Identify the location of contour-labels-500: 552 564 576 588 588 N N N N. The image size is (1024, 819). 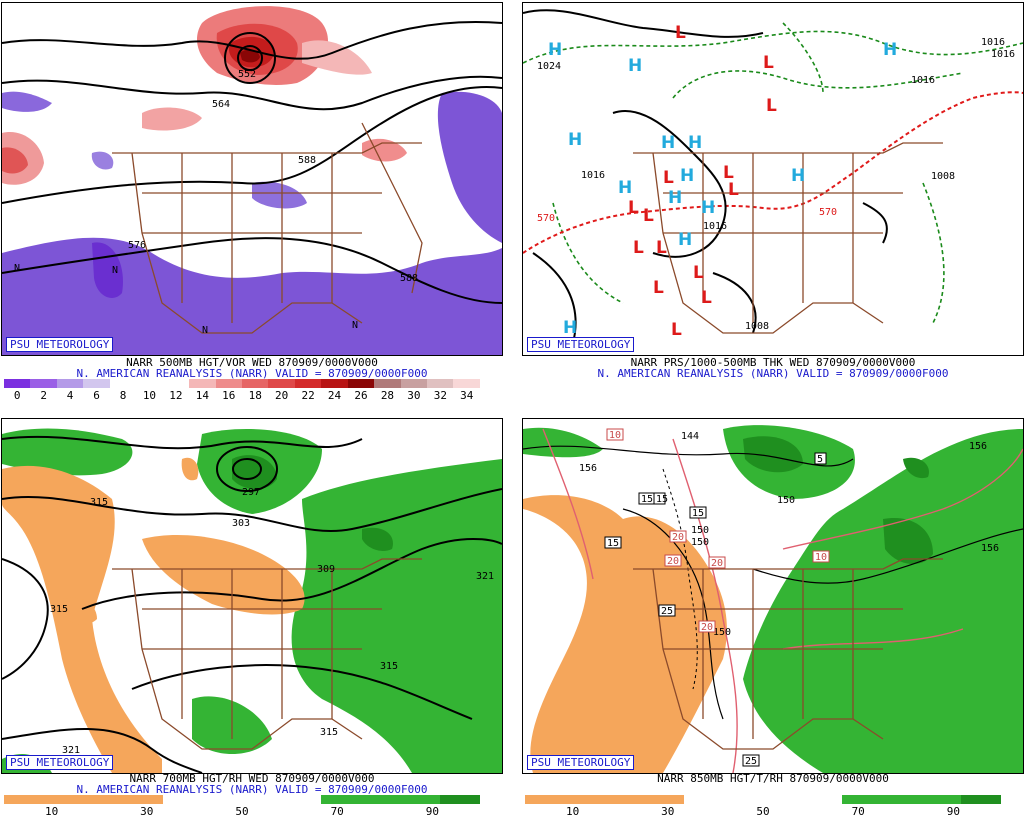
(216, 202).